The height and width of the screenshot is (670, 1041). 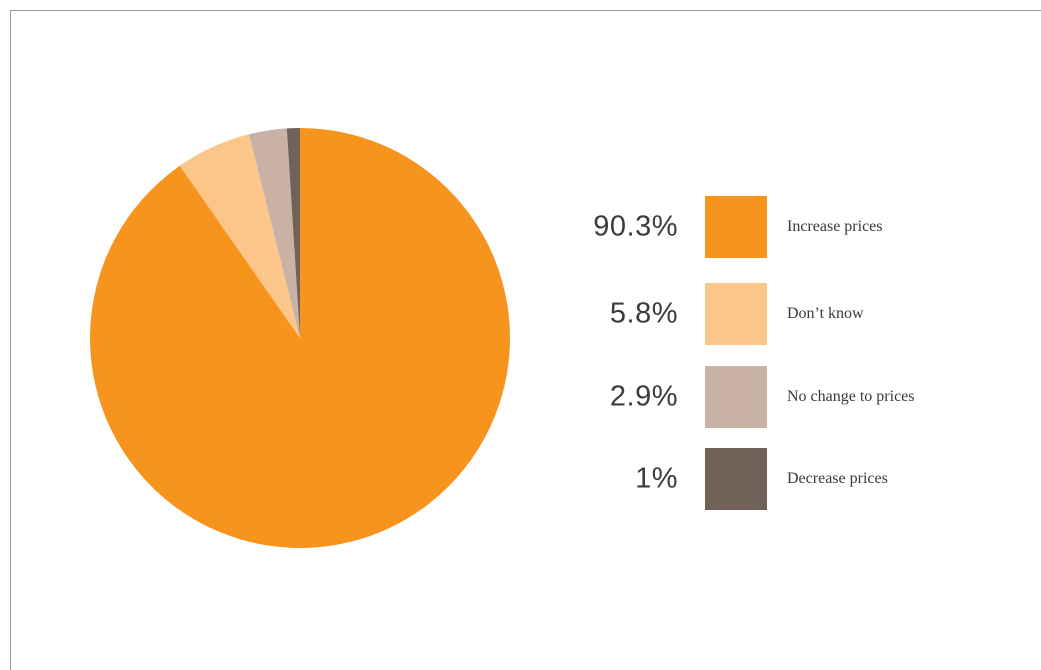 I want to click on legend-label: No change to prices, so click(x=851, y=396).